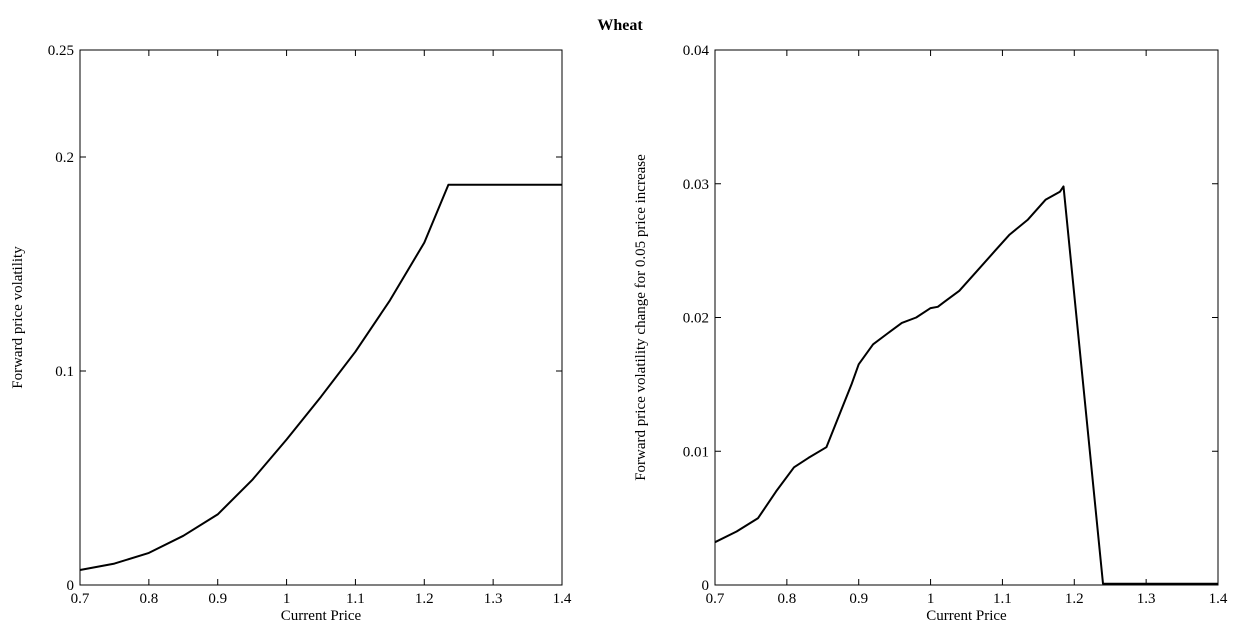 The width and height of the screenshot is (1240, 638). I want to click on right-x-tick-label: 1.4, so click(1218, 599).